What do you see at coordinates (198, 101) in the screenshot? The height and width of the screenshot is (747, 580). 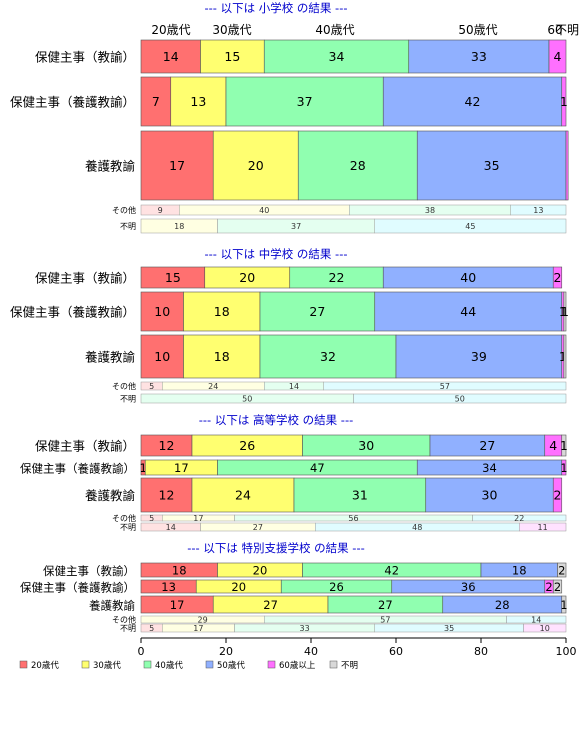 I see `data-label: 13` at bounding box center [198, 101].